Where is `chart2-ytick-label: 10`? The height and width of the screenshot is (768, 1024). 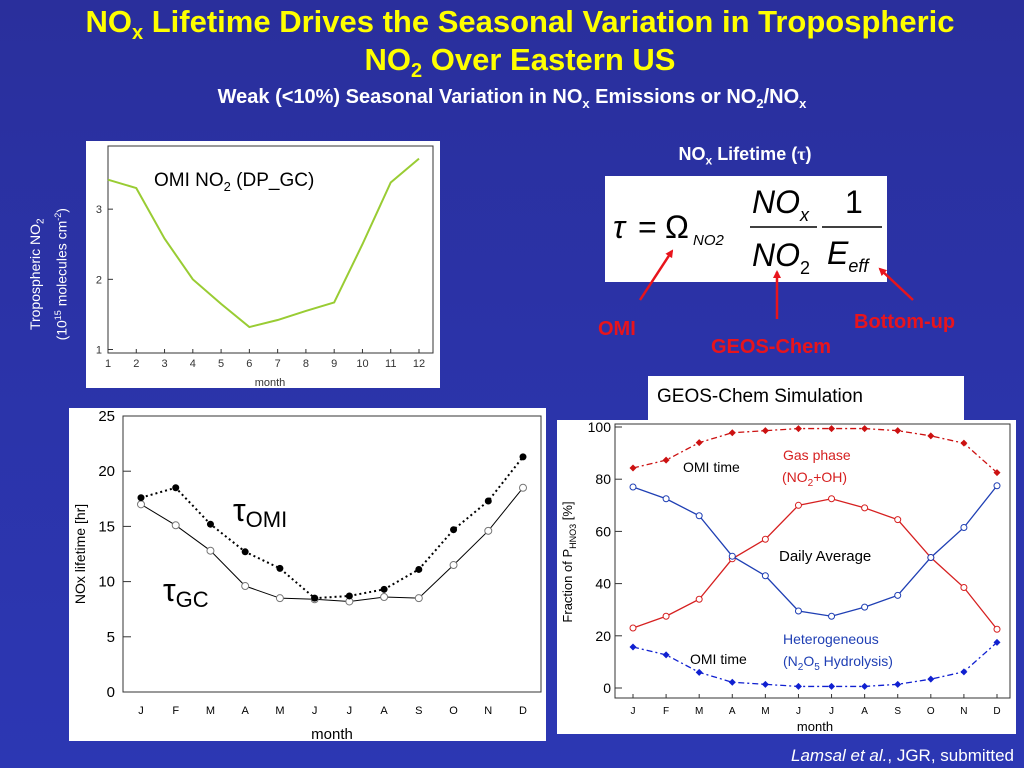
chart2-ytick-label: 10 is located at coordinates (106, 582).